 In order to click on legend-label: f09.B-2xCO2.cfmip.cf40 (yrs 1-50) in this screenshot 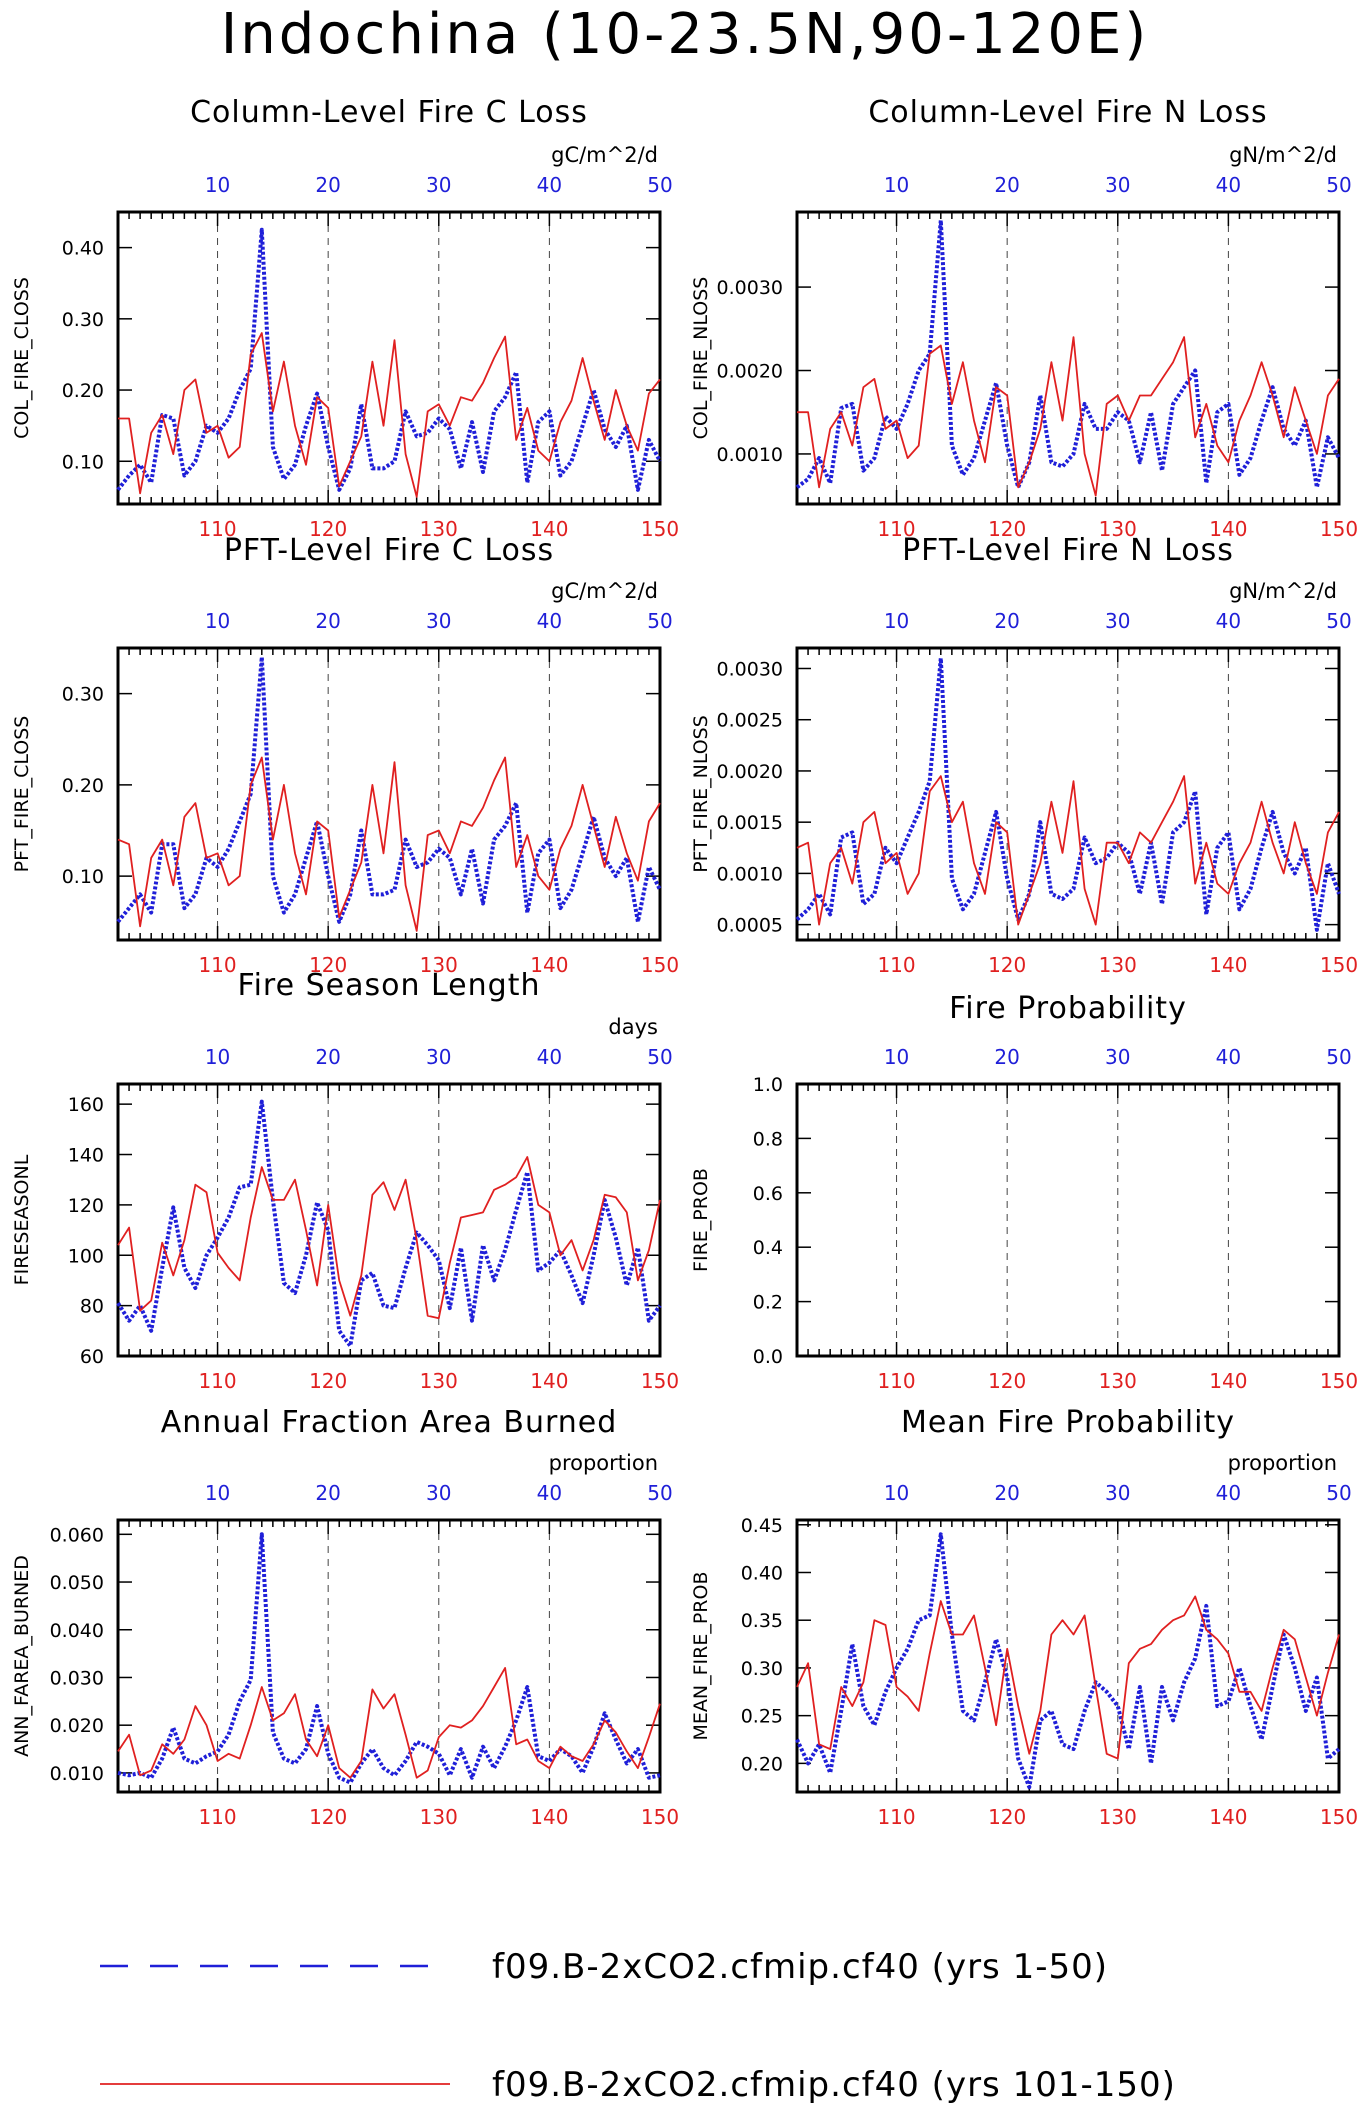, I will do `click(800, 1967)`.